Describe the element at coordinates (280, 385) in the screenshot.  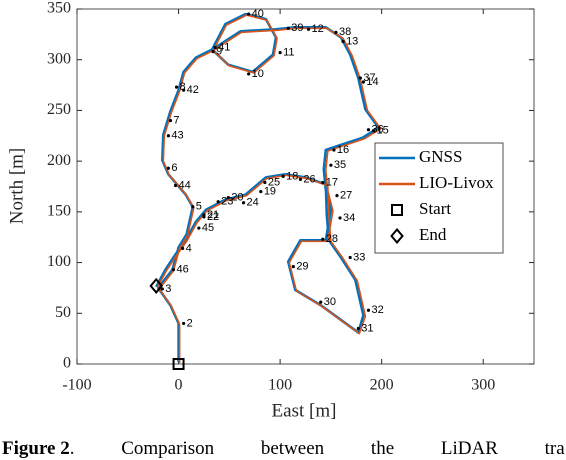
I see `x-tick-label: 100` at that location.